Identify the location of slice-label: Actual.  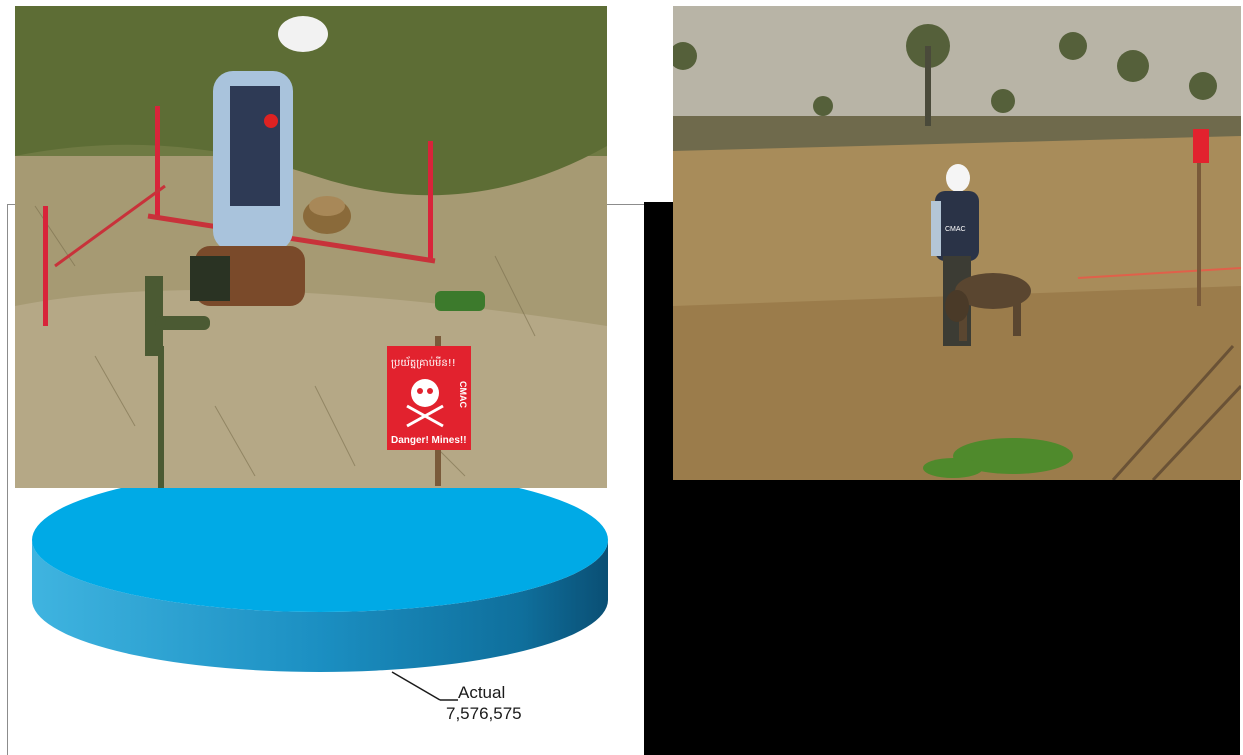
(482, 692).